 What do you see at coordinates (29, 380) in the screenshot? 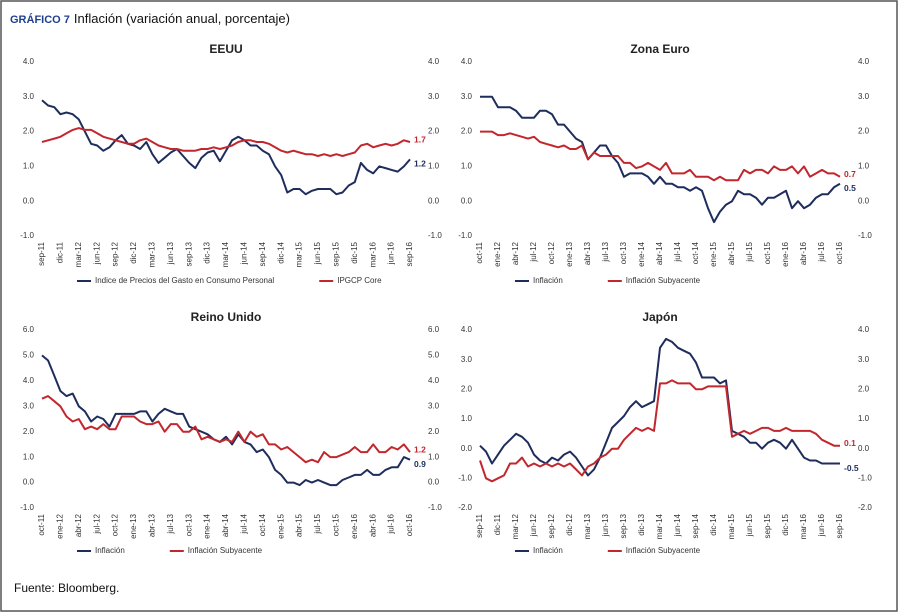
I see `y-tick-label: 4.0` at bounding box center [29, 380].